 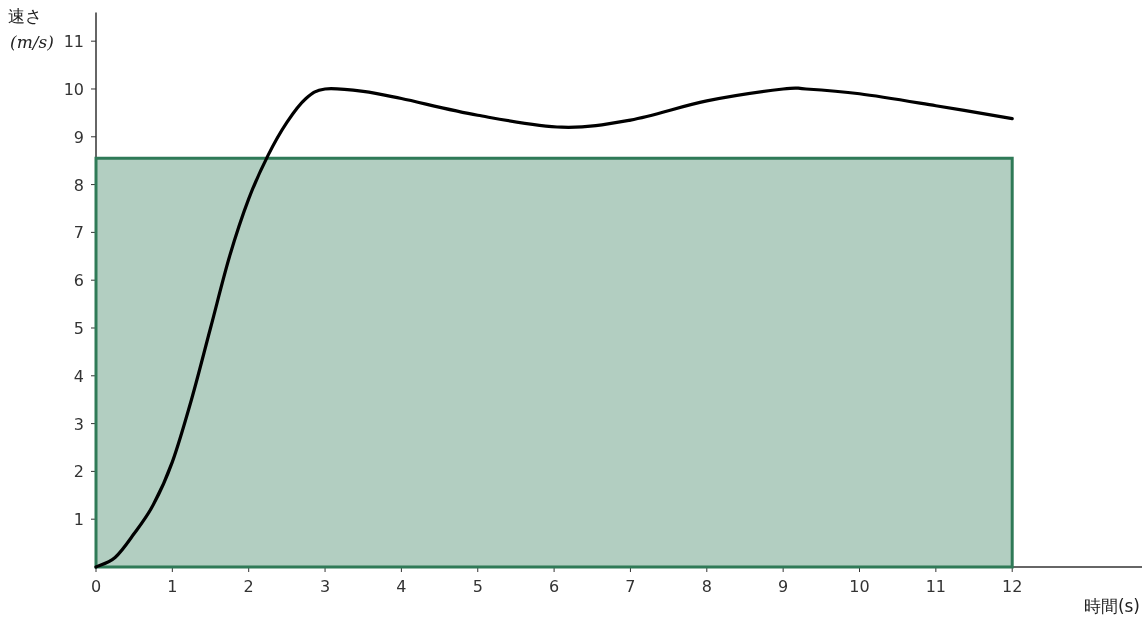 I want to click on x-tick-label: 8, so click(x=706, y=586).